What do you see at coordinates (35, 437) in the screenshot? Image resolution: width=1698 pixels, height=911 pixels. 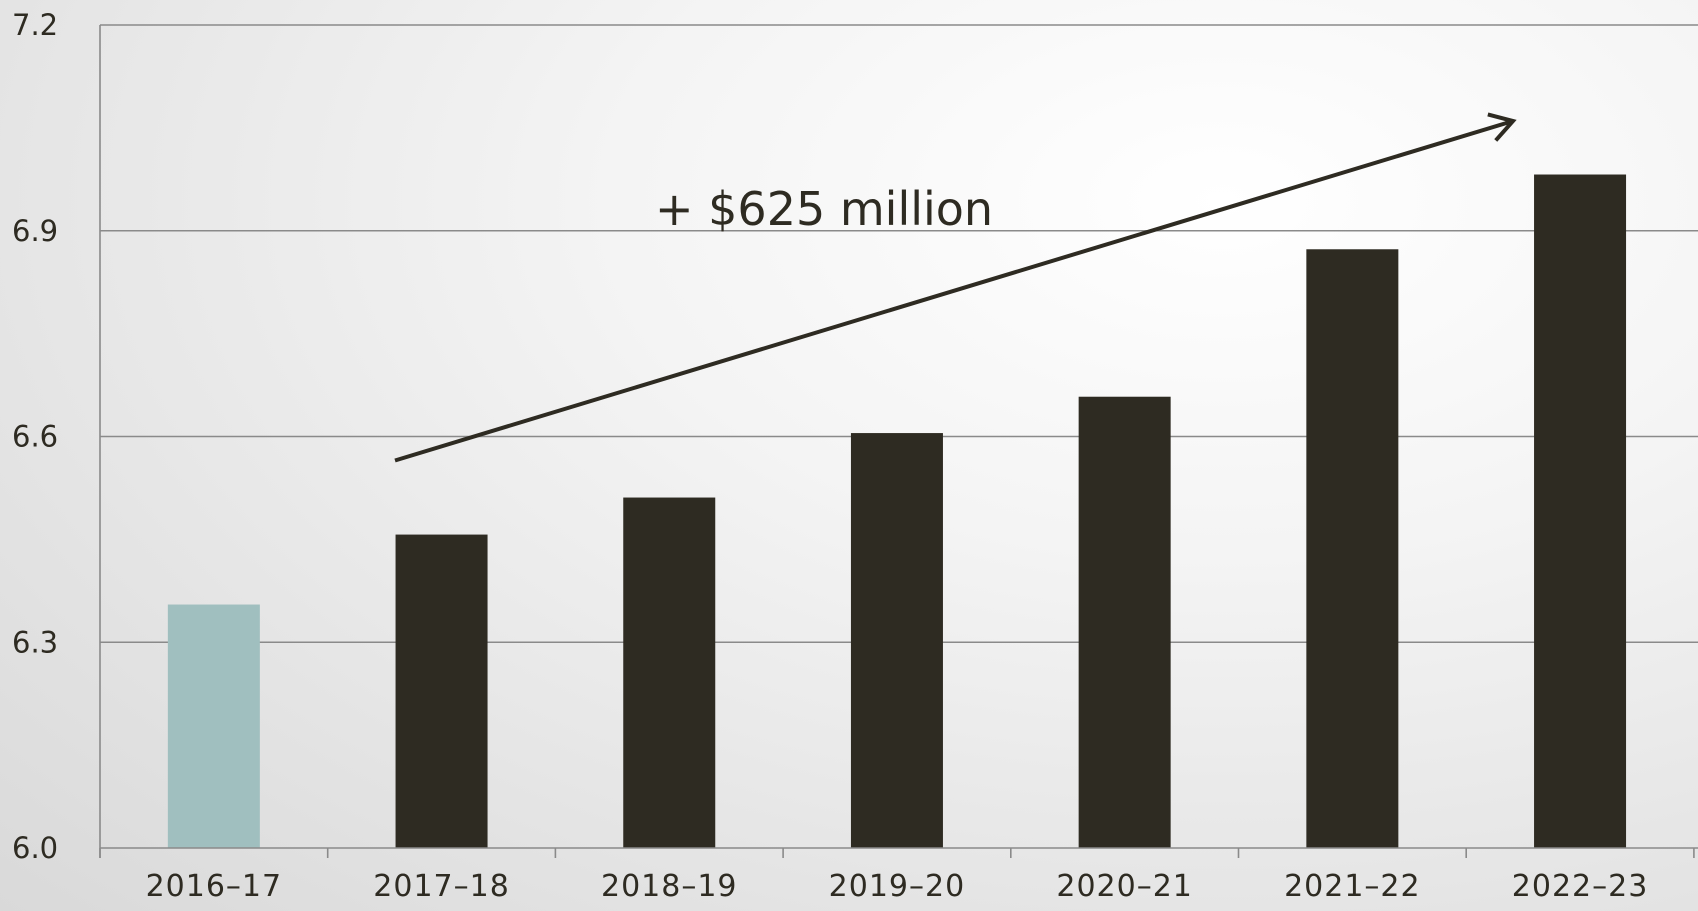 I see `y-tick-label: 6.6` at bounding box center [35, 437].